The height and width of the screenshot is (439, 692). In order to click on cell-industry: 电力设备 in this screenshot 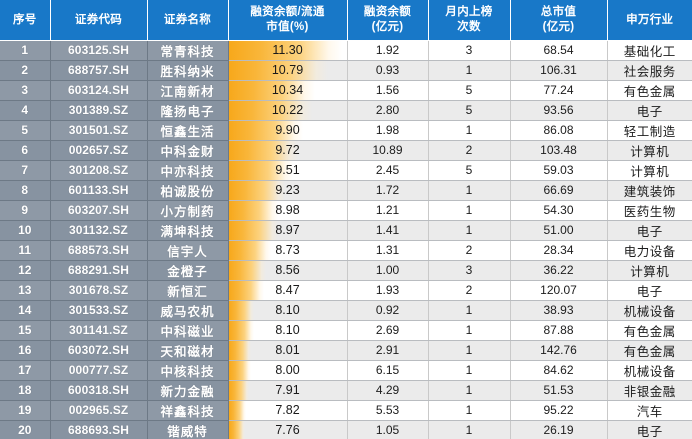, I will do `click(649, 250)`.